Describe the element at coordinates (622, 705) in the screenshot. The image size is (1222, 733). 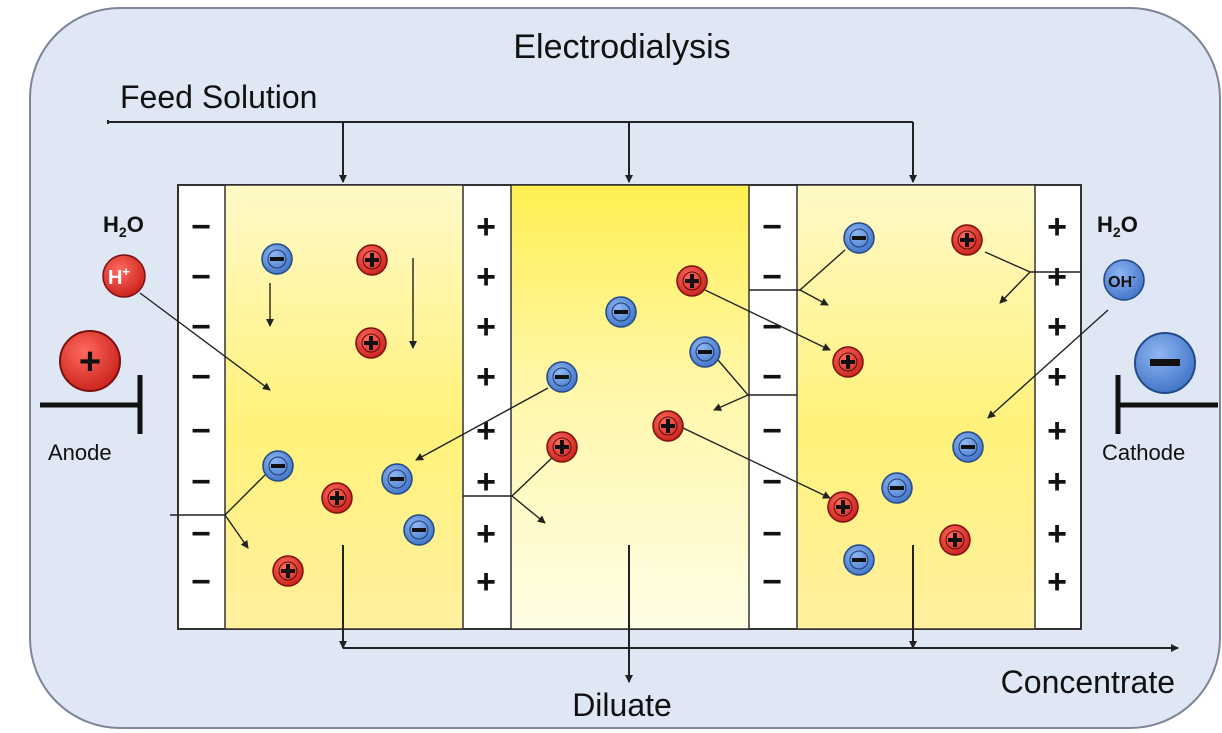
I see `diluate-label: Diluate` at that location.